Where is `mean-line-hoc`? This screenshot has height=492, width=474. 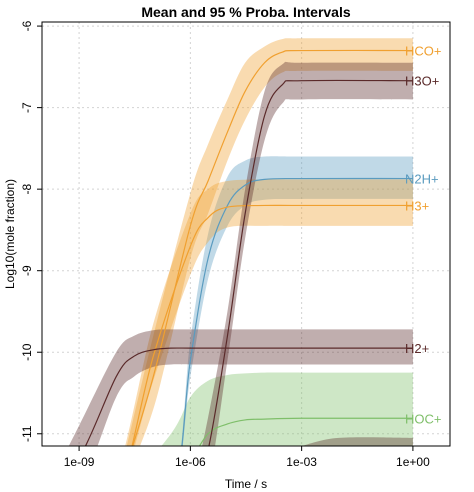 mean-line-hoc is located at coordinates (305, 431).